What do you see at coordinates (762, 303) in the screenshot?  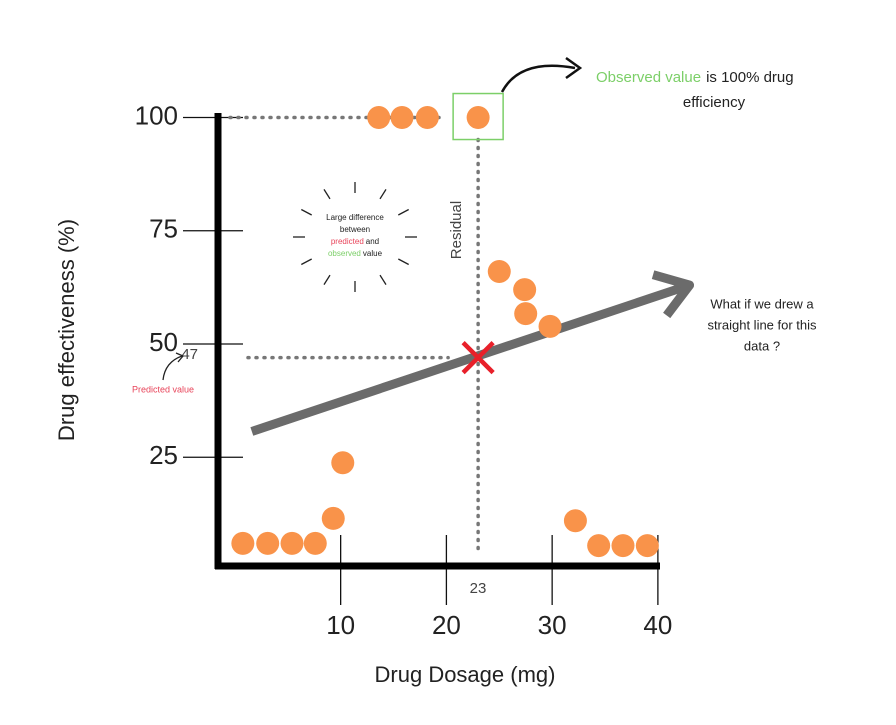 I see `question-line: What if we drew a` at bounding box center [762, 303].